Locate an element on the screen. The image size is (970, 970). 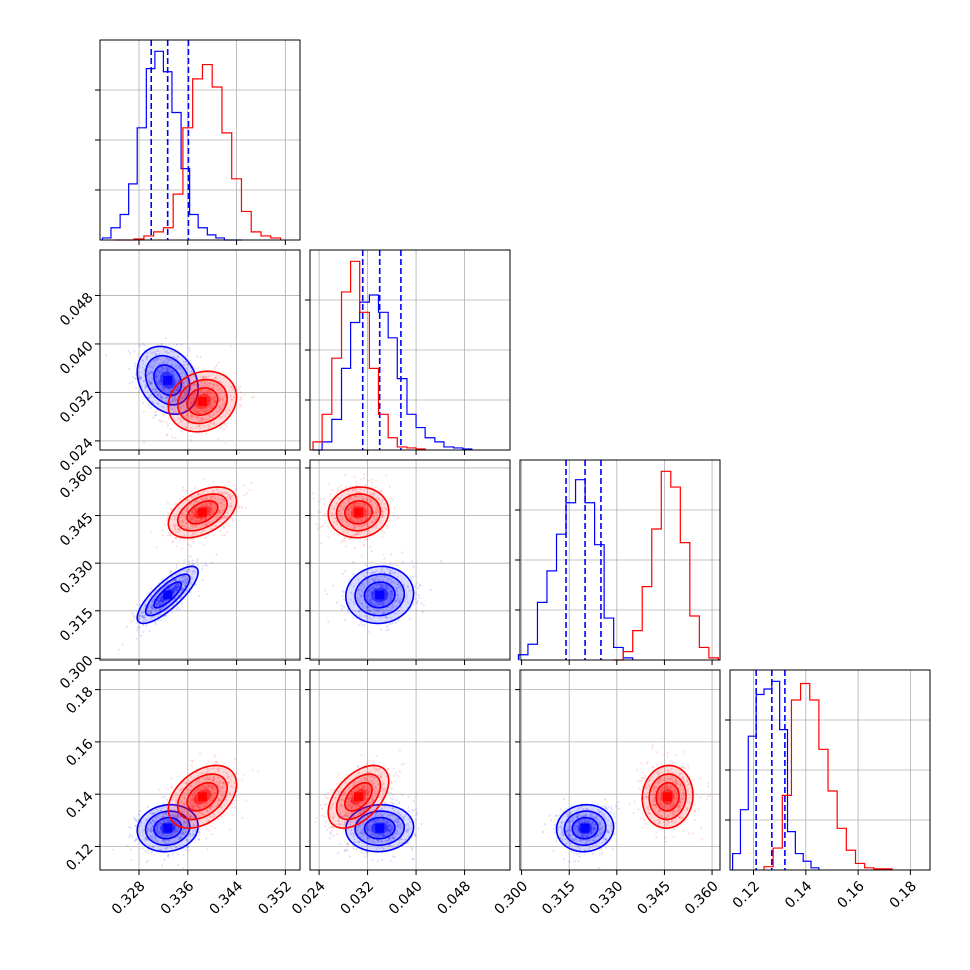
density-peak is located at coordinates (168, 828).